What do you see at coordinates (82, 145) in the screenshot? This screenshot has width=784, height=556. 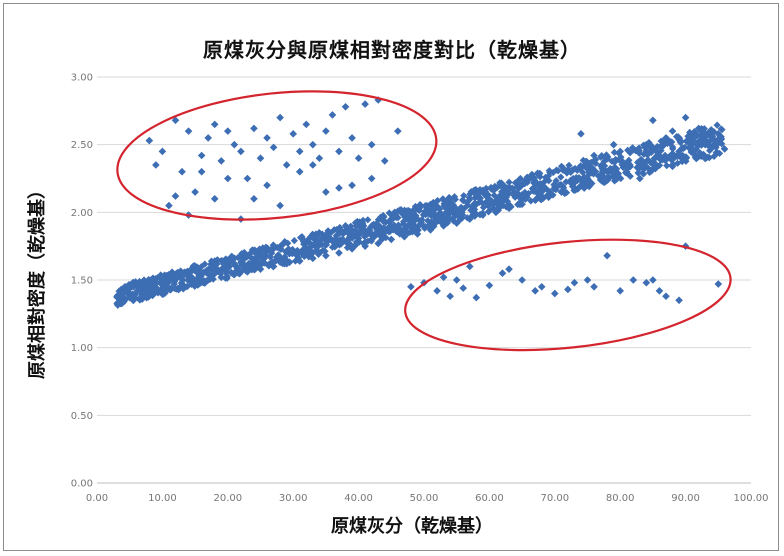 I see `y-tick-label: 2.50` at bounding box center [82, 145].